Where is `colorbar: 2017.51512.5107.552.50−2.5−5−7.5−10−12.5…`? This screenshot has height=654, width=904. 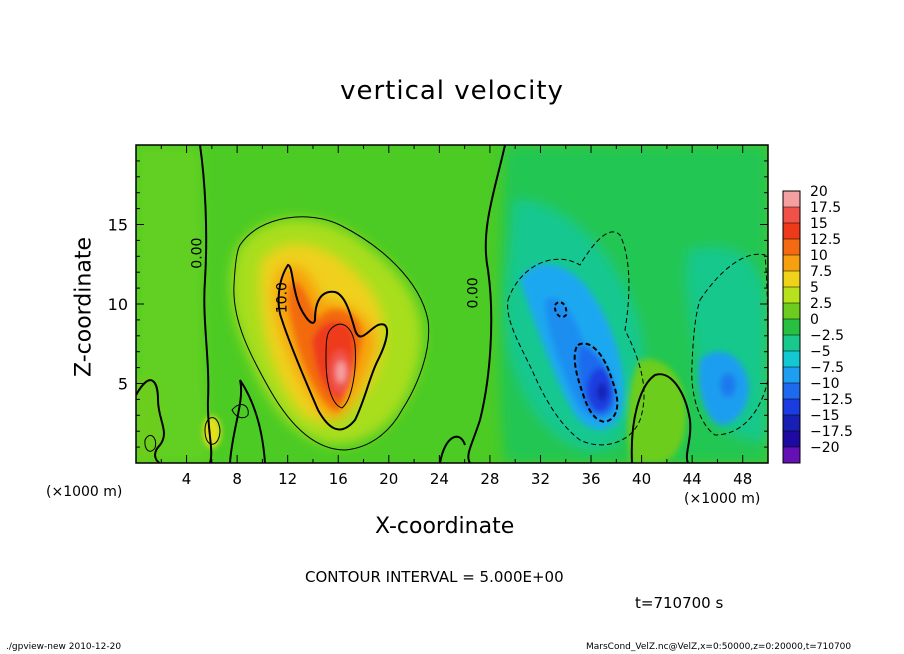
colorbar: 2017.51512.5107.552.50−2.5−5−7.5−10−12.5… is located at coordinates (817, 324).